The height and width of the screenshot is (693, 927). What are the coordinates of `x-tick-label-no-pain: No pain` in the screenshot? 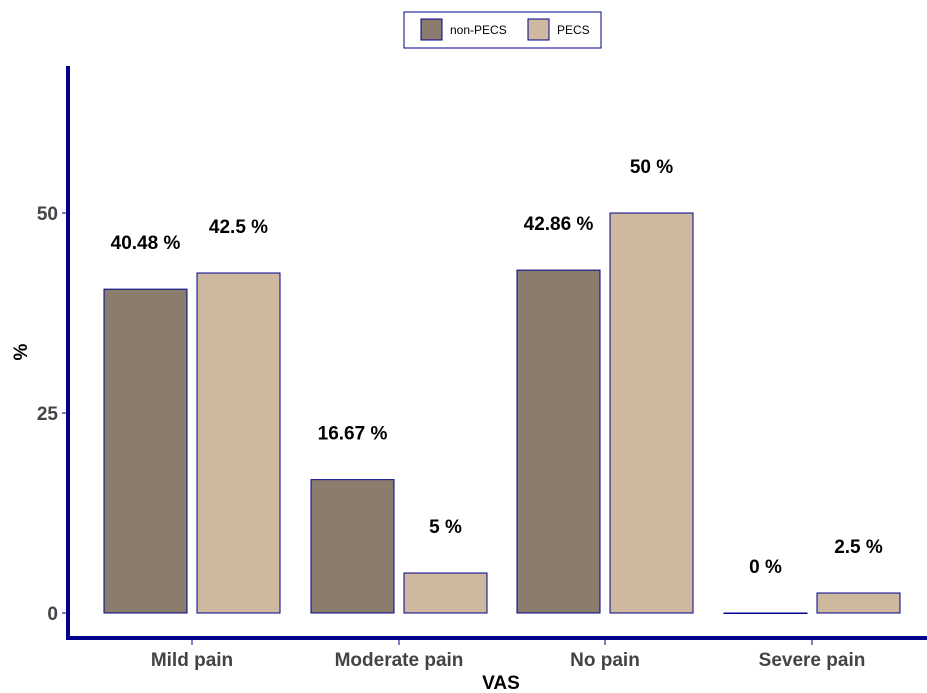 It's located at (605, 660).